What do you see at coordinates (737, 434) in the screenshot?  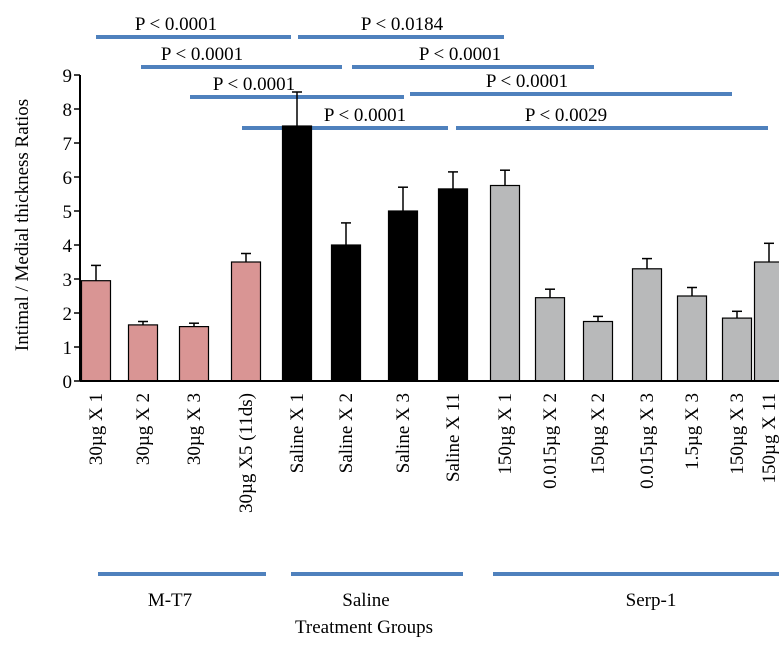 I see `category-label: 150µg X 3` at bounding box center [737, 434].